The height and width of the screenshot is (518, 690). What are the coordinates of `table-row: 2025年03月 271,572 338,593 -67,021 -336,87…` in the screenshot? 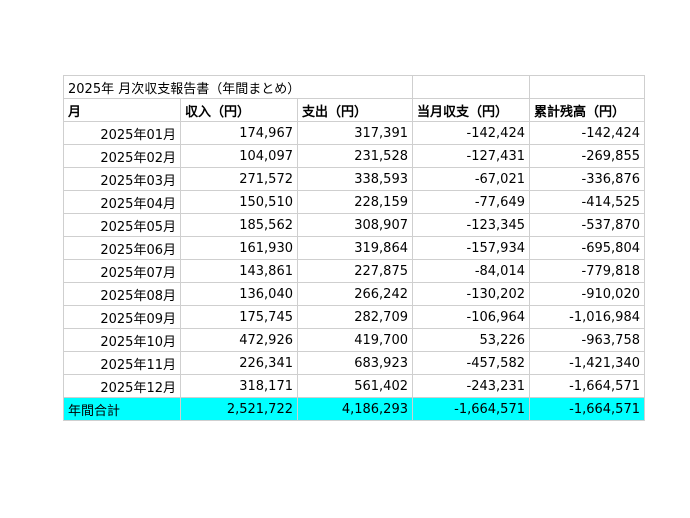 It's located at (354, 179).